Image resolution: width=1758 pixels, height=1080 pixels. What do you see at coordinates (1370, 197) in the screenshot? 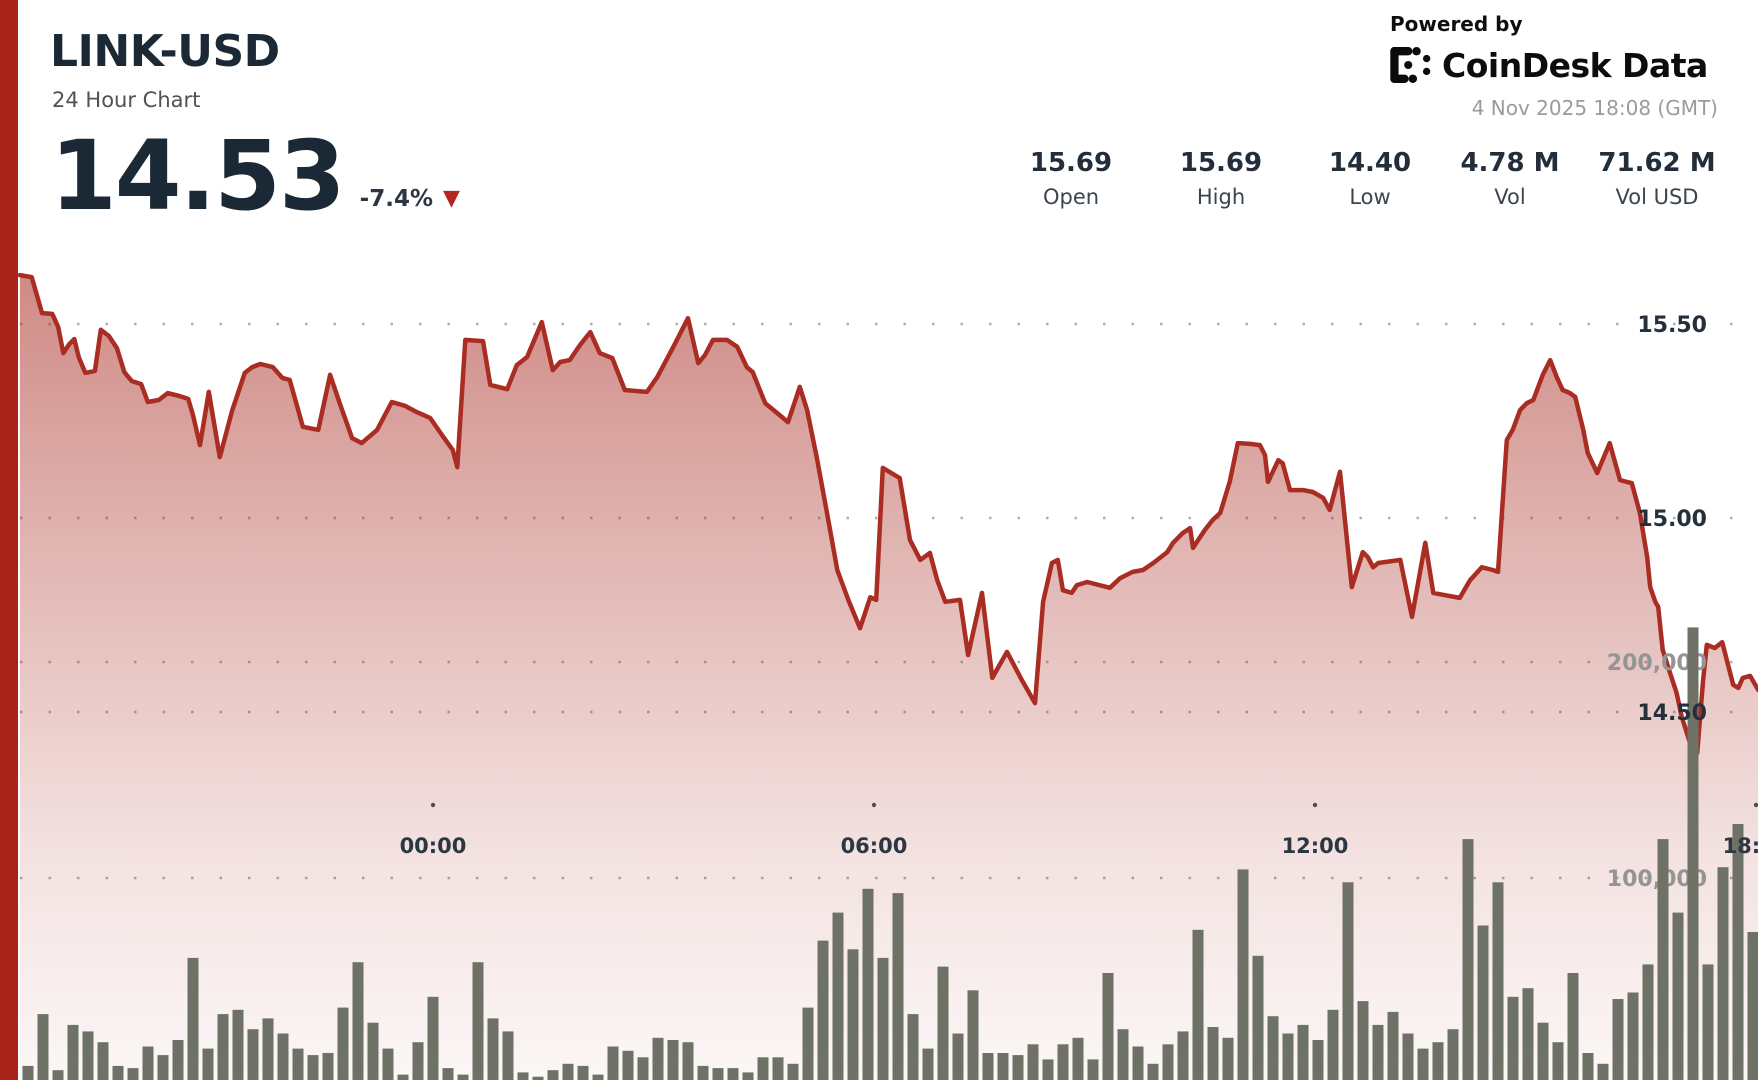
I see `stat-label: Low` at bounding box center [1370, 197].